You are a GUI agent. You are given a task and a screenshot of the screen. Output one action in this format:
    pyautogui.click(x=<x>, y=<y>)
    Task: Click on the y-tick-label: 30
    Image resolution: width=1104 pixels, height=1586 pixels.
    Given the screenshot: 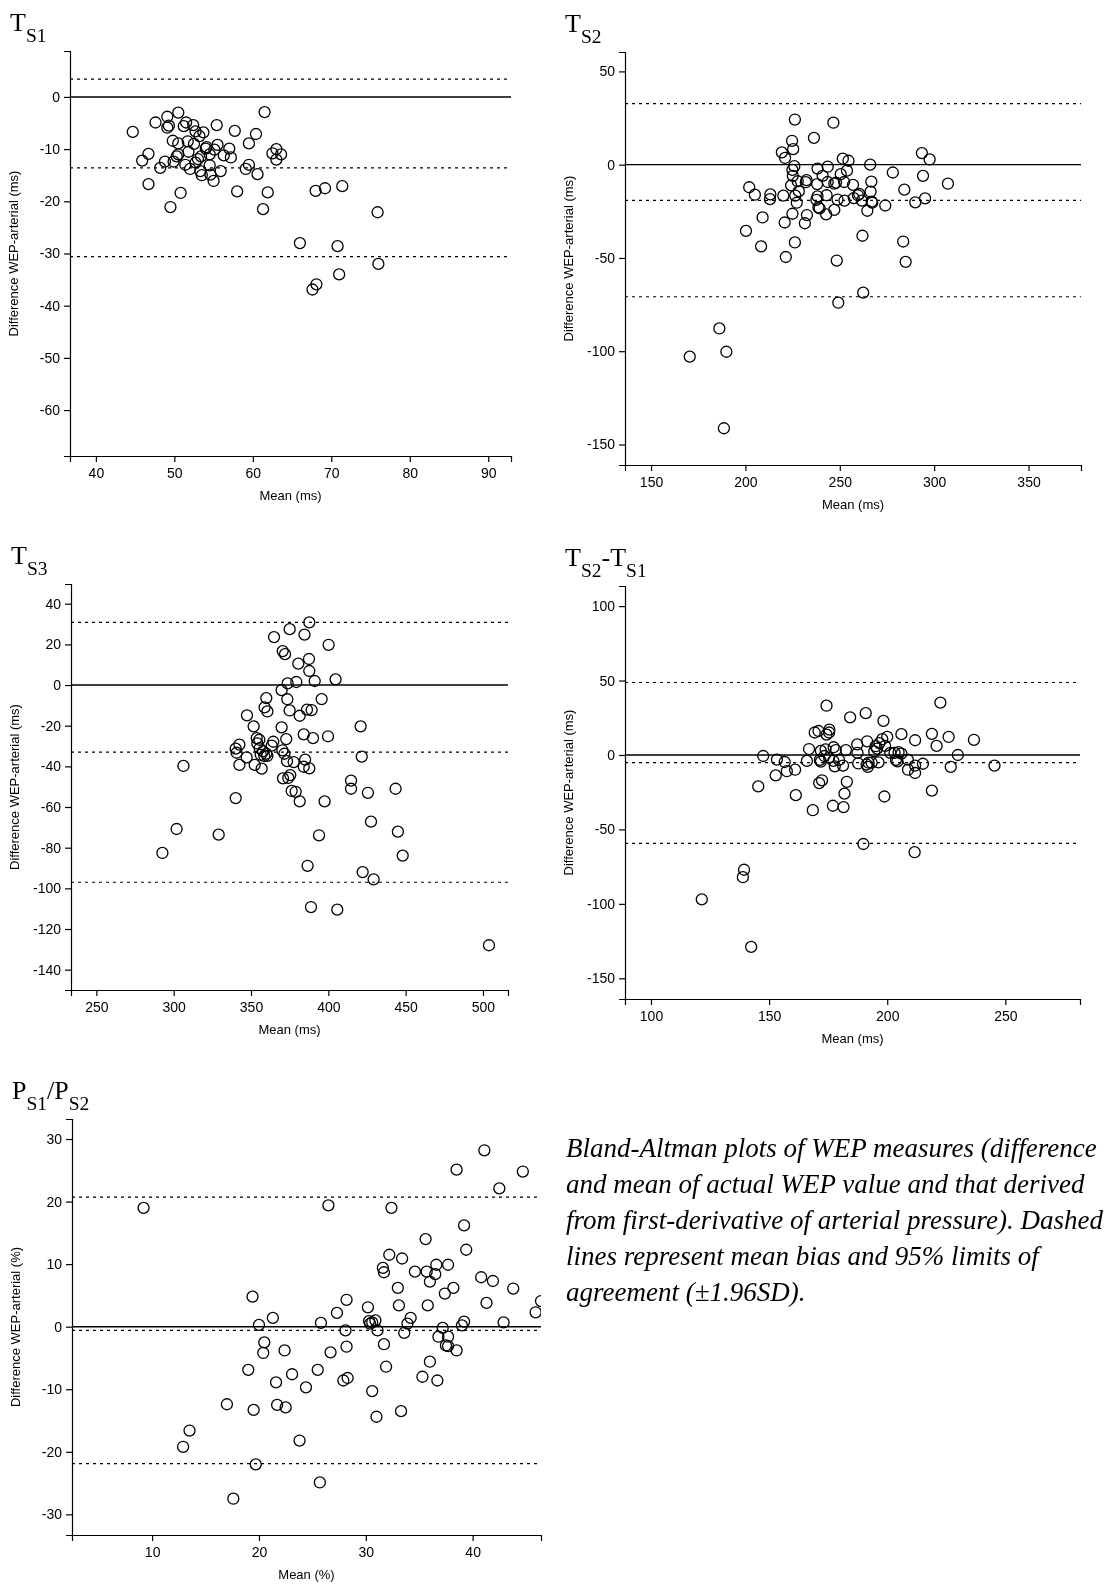 What is the action you would take?
    pyautogui.click(x=54, y=1139)
    